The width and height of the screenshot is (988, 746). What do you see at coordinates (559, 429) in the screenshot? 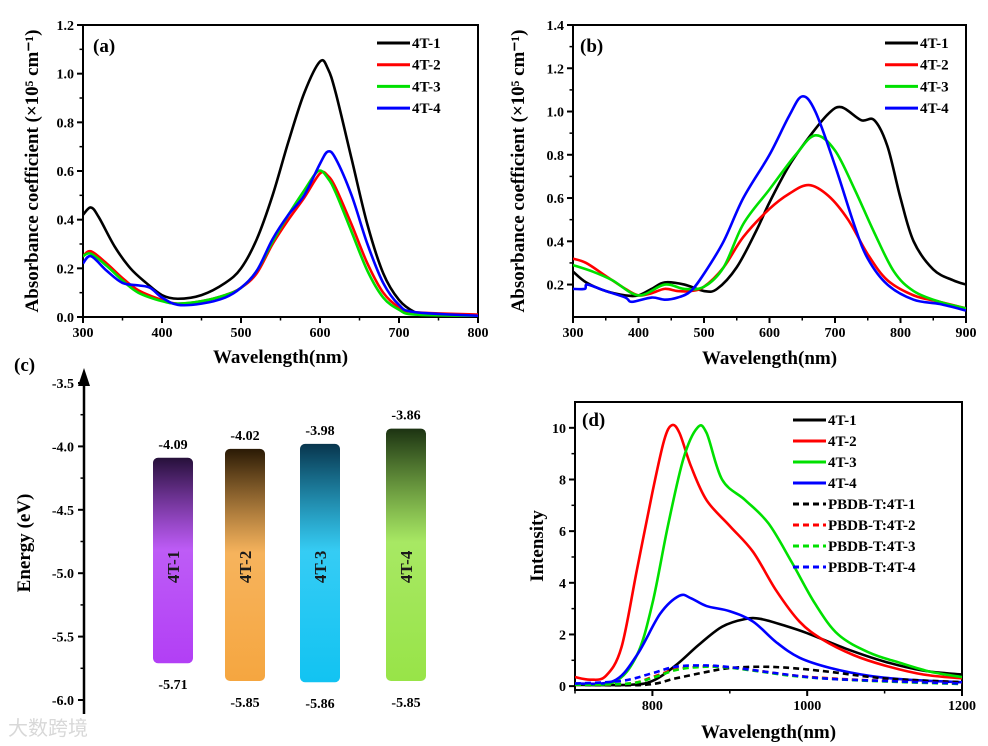
I see `y-tick-label: 10` at bounding box center [559, 429].